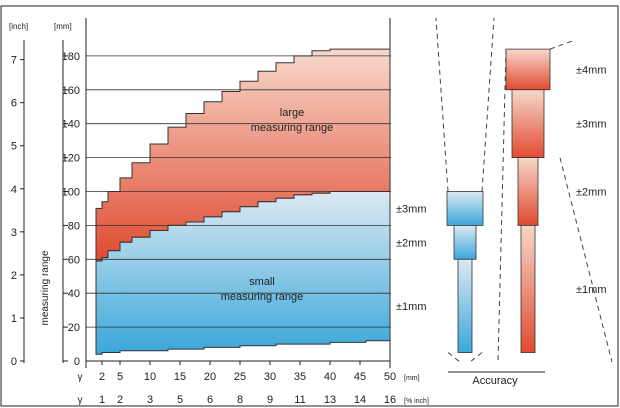 The height and width of the screenshot is (408, 620). What do you see at coordinates (300, 377) in the screenshot?
I see `x-tick-label-35: 35` at bounding box center [300, 377].